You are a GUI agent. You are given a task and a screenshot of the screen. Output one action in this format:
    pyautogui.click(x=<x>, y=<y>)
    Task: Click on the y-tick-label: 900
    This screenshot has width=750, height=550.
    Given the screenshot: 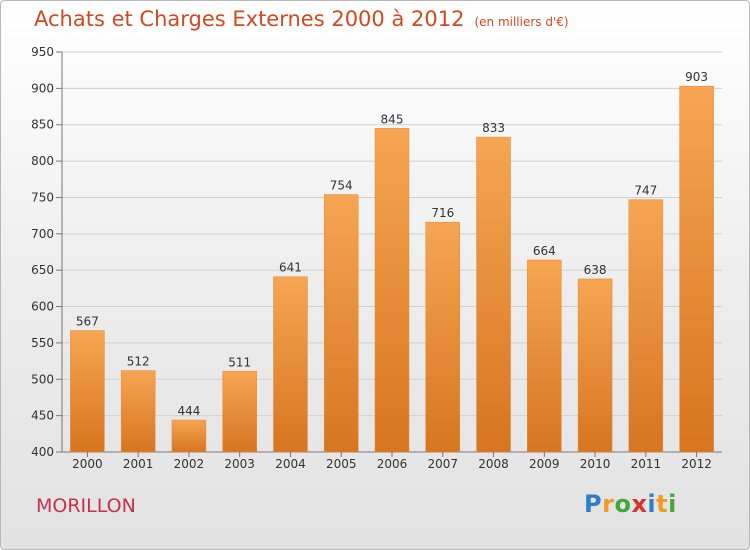 What is the action you would take?
    pyautogui.click(x=42, y=88)
    